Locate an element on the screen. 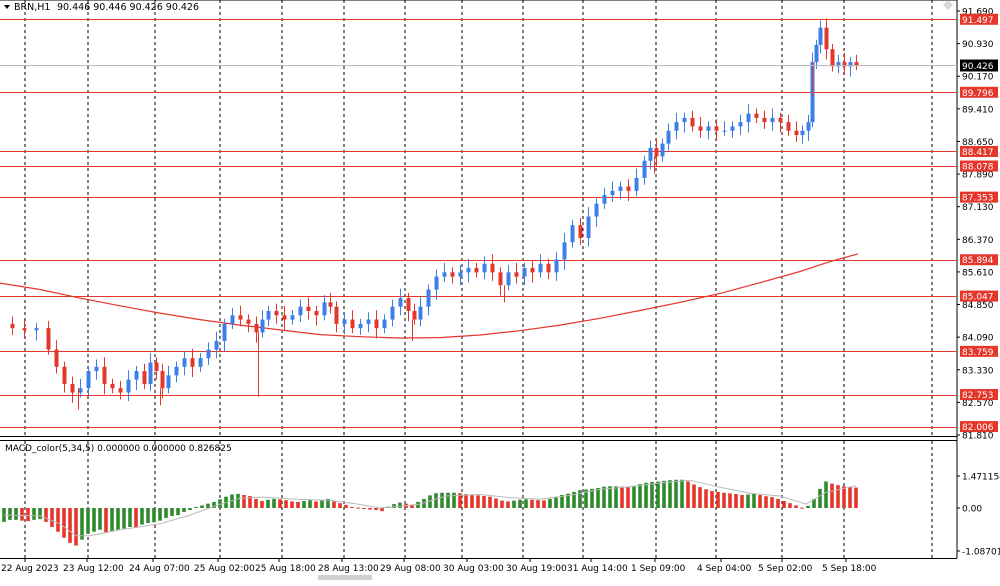 This screenshot has height=586, width=1000. price-level-tag: 82.753 is located at coordinates (979, 395).